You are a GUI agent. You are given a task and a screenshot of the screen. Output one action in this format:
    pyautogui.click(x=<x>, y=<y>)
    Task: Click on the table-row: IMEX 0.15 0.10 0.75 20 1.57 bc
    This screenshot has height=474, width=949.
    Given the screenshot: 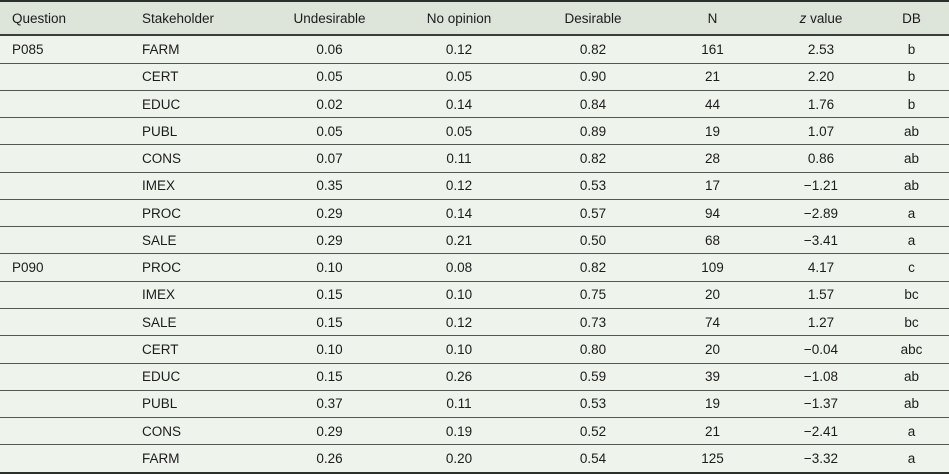 What is the action you would take?
    pyautogui.click(x=474, y=294)
    